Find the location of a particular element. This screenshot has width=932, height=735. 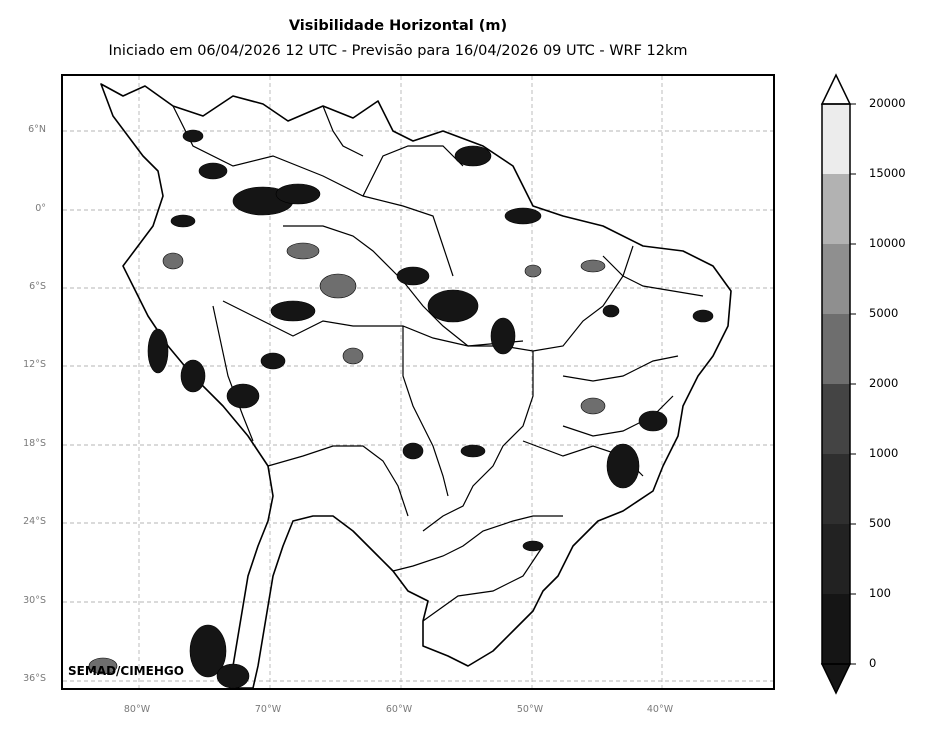

lat-label: 0° is located at coordinates (40, 208).